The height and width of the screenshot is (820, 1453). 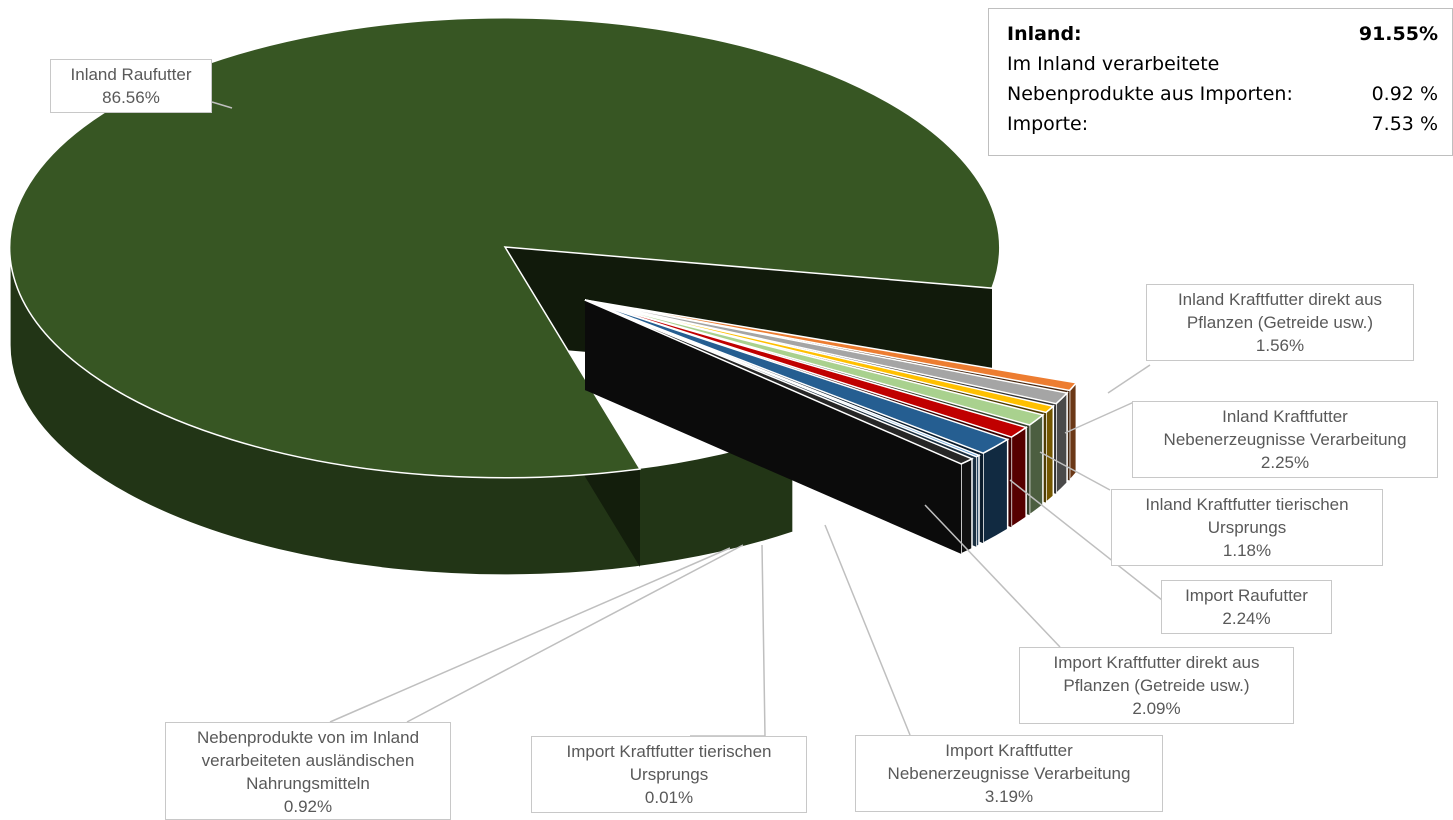 I want to click on summary-inland-value: 91.55%, so click(x=1398, y=34).